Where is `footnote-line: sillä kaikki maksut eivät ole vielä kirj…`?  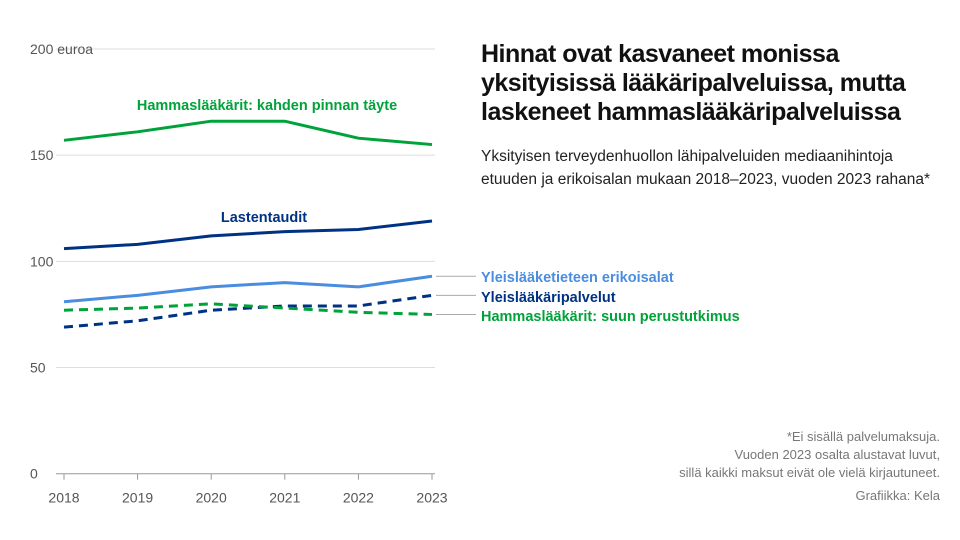 footnote-line: sillä kaikki maksut eivät ole vielä kirj… is located at coordinates (809, 472).